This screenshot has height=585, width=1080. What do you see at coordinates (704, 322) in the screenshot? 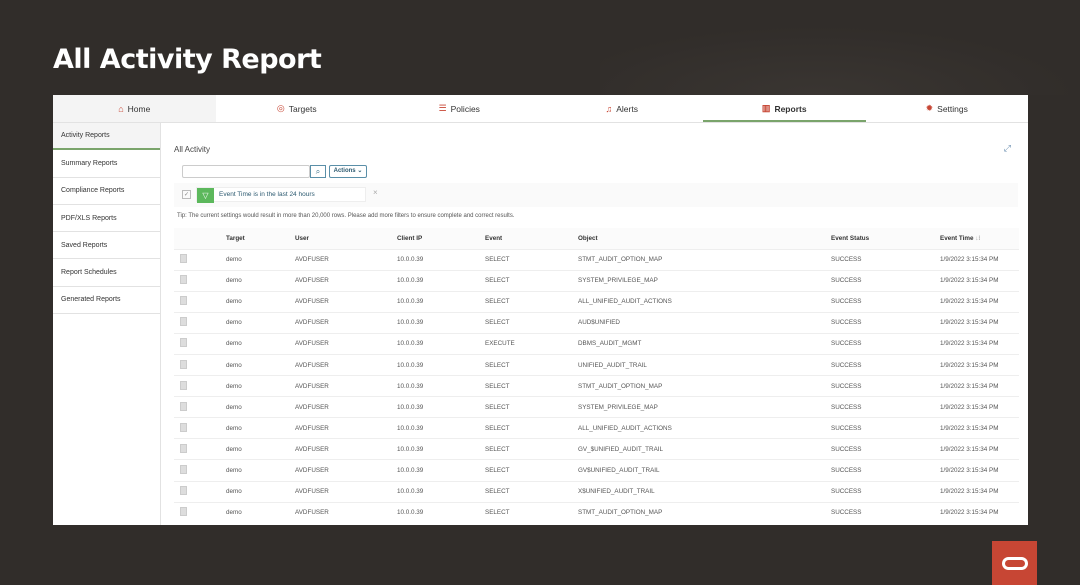
I see `table-cell: AUD$UNIFIED` at bounding box center [704, 322].